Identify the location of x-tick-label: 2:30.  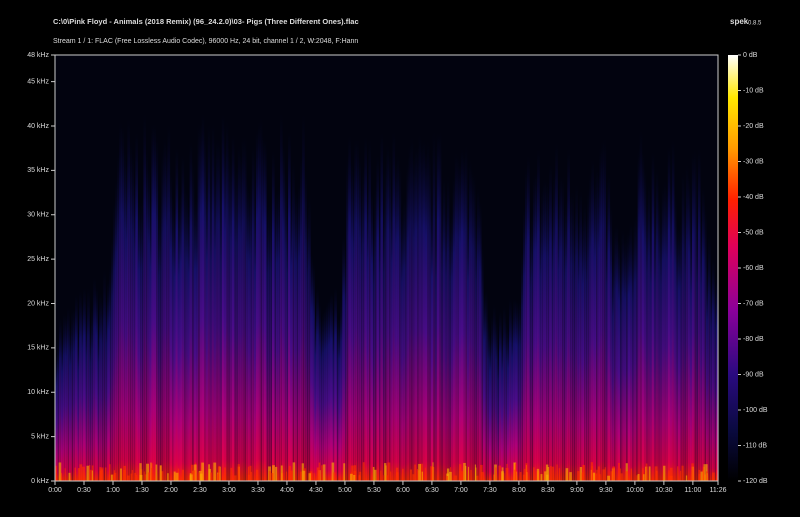
(200, 490).